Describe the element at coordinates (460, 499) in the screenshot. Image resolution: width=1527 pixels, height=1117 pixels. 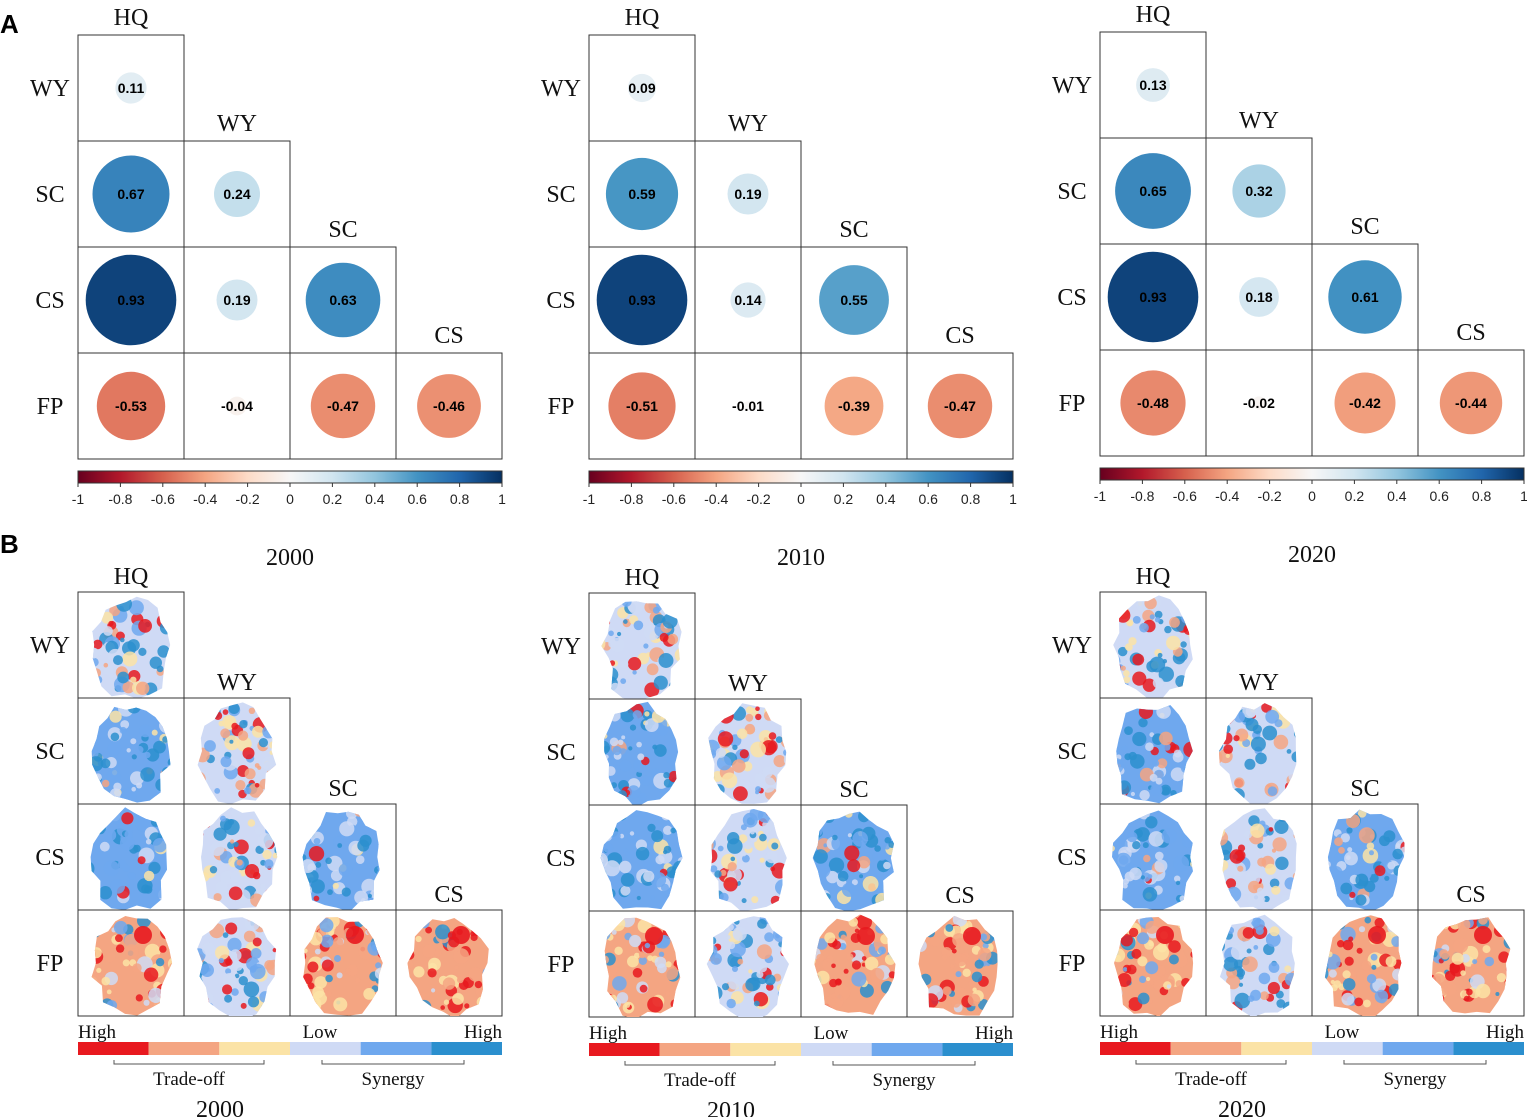
I see `colorbar-tick-label: 0.8` at that location.